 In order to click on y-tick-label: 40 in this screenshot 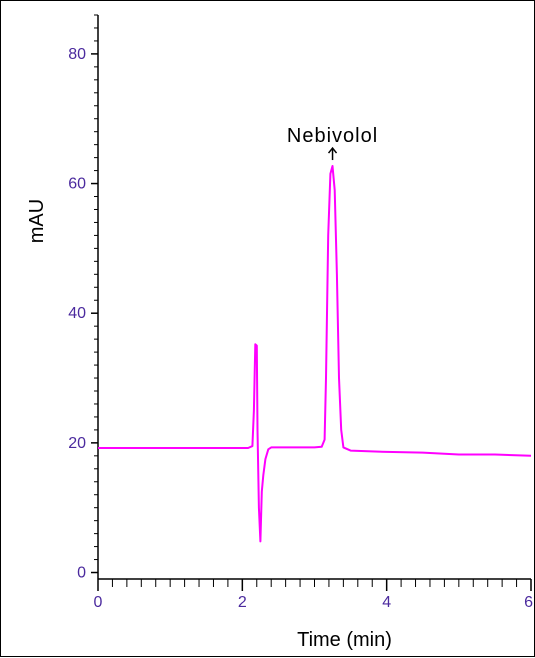, I will do `click(77, 313)`.